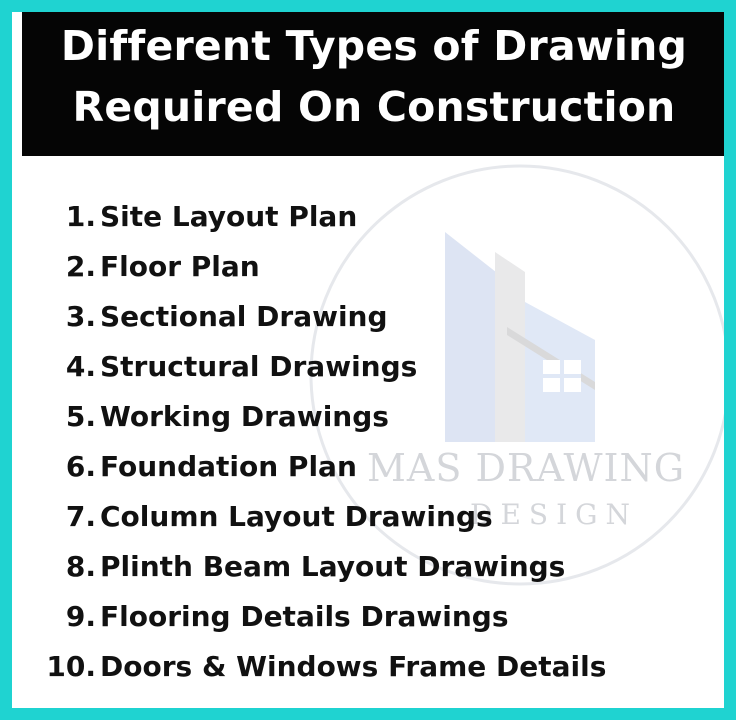 This screenshot has height=720, width=736. I want to click on list-item: 4. Structural Drawings, so click(356, 367).